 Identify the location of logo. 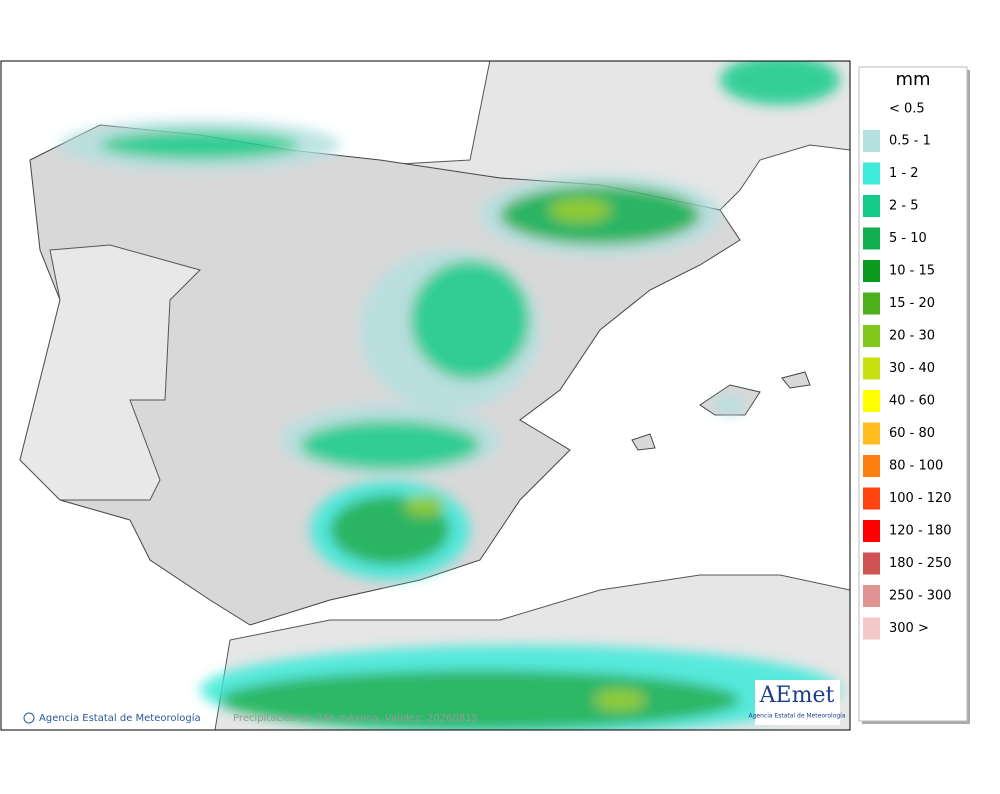
(797, 702).